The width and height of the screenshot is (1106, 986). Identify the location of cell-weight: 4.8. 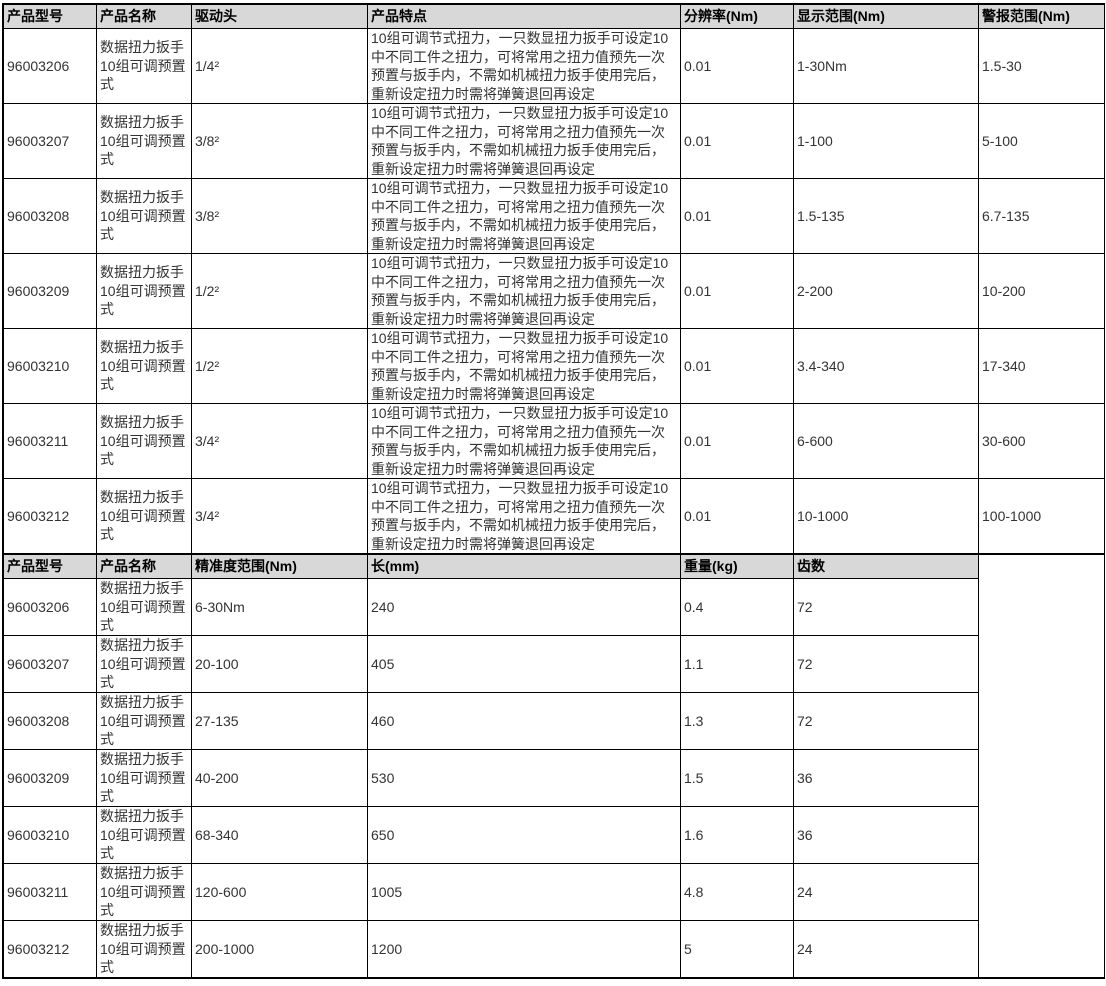
(737, 892).